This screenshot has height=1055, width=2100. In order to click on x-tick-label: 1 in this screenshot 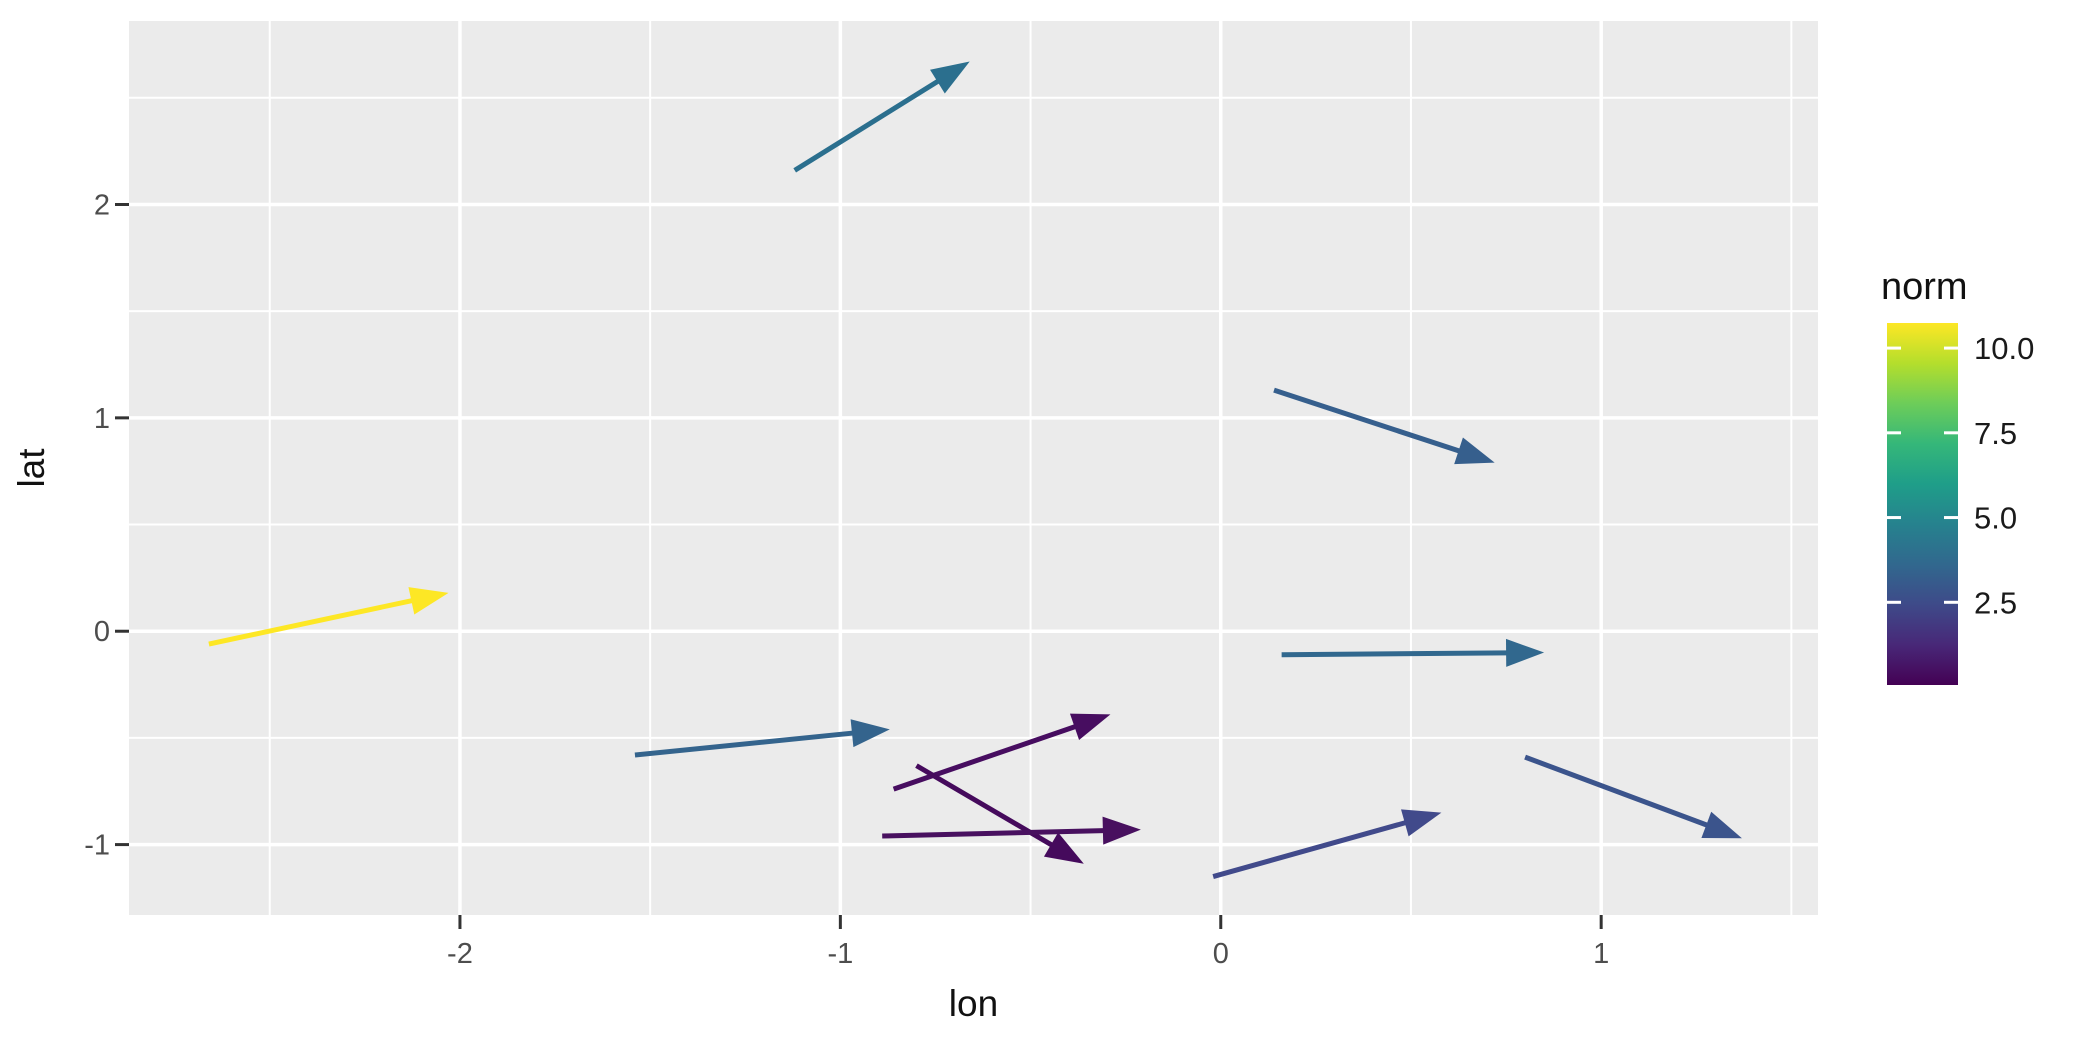, I will do `click(1601, 954)`.